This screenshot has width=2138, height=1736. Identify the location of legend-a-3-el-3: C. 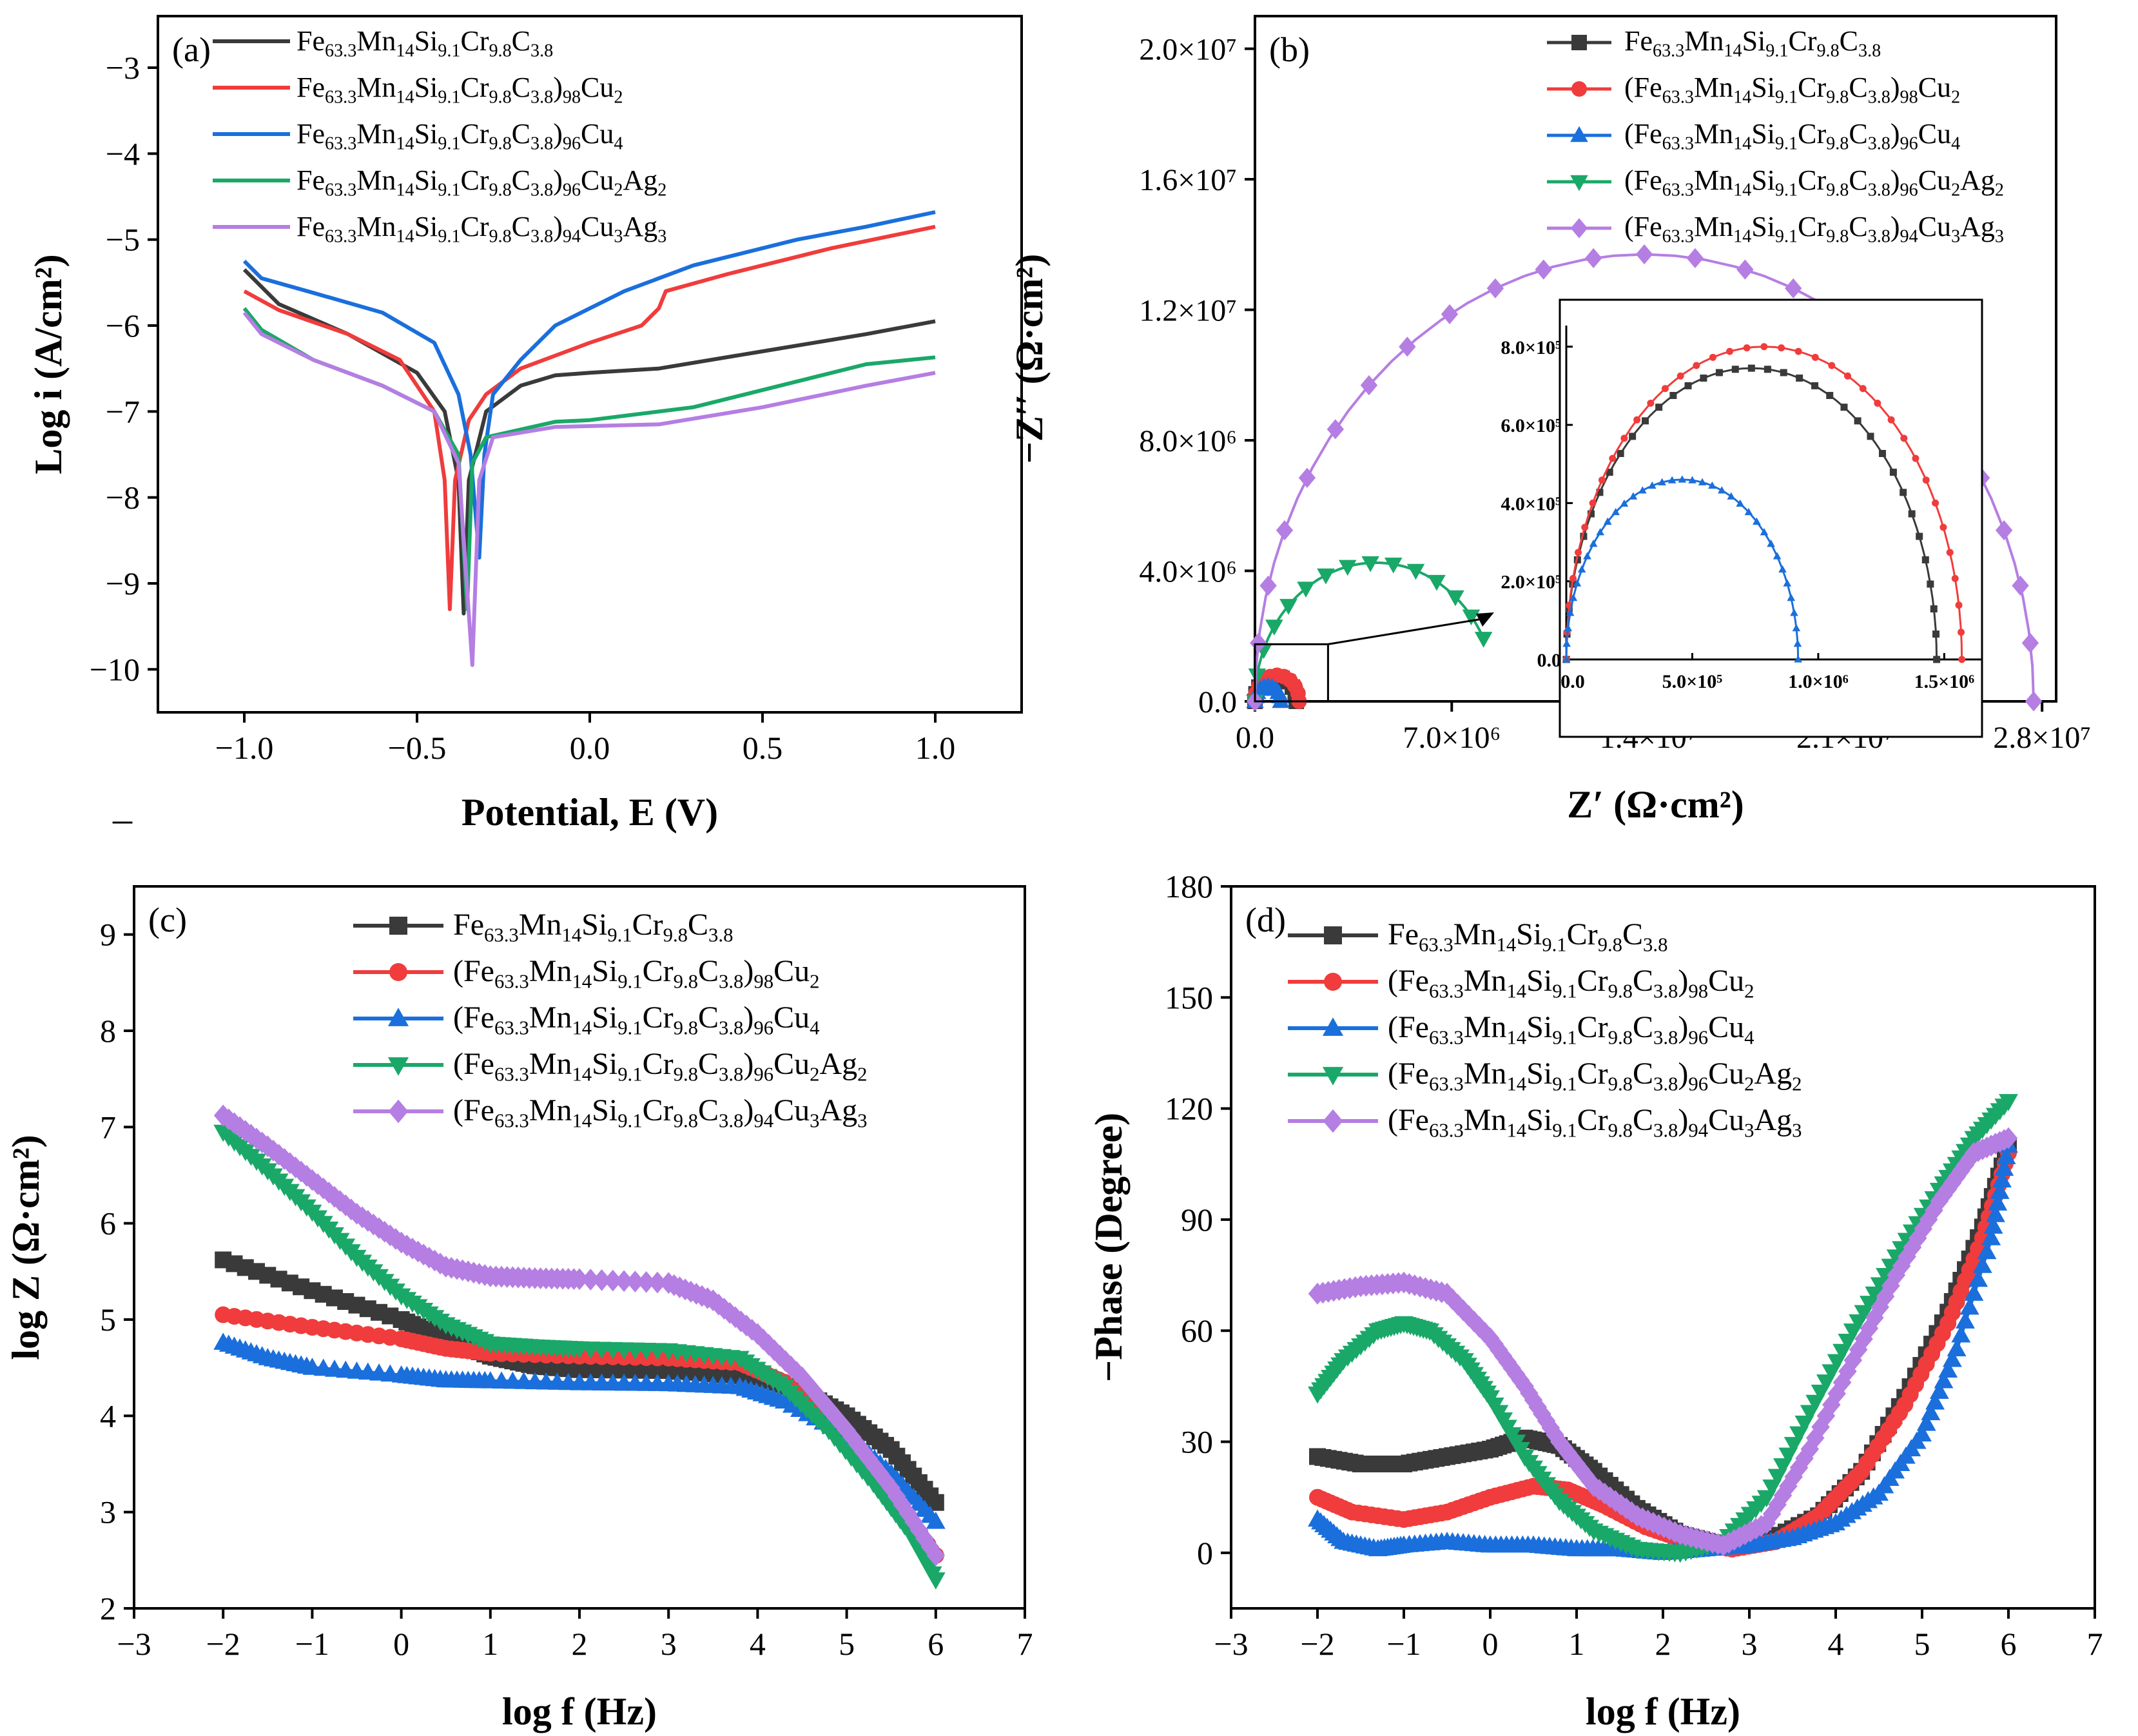
(521, 180).